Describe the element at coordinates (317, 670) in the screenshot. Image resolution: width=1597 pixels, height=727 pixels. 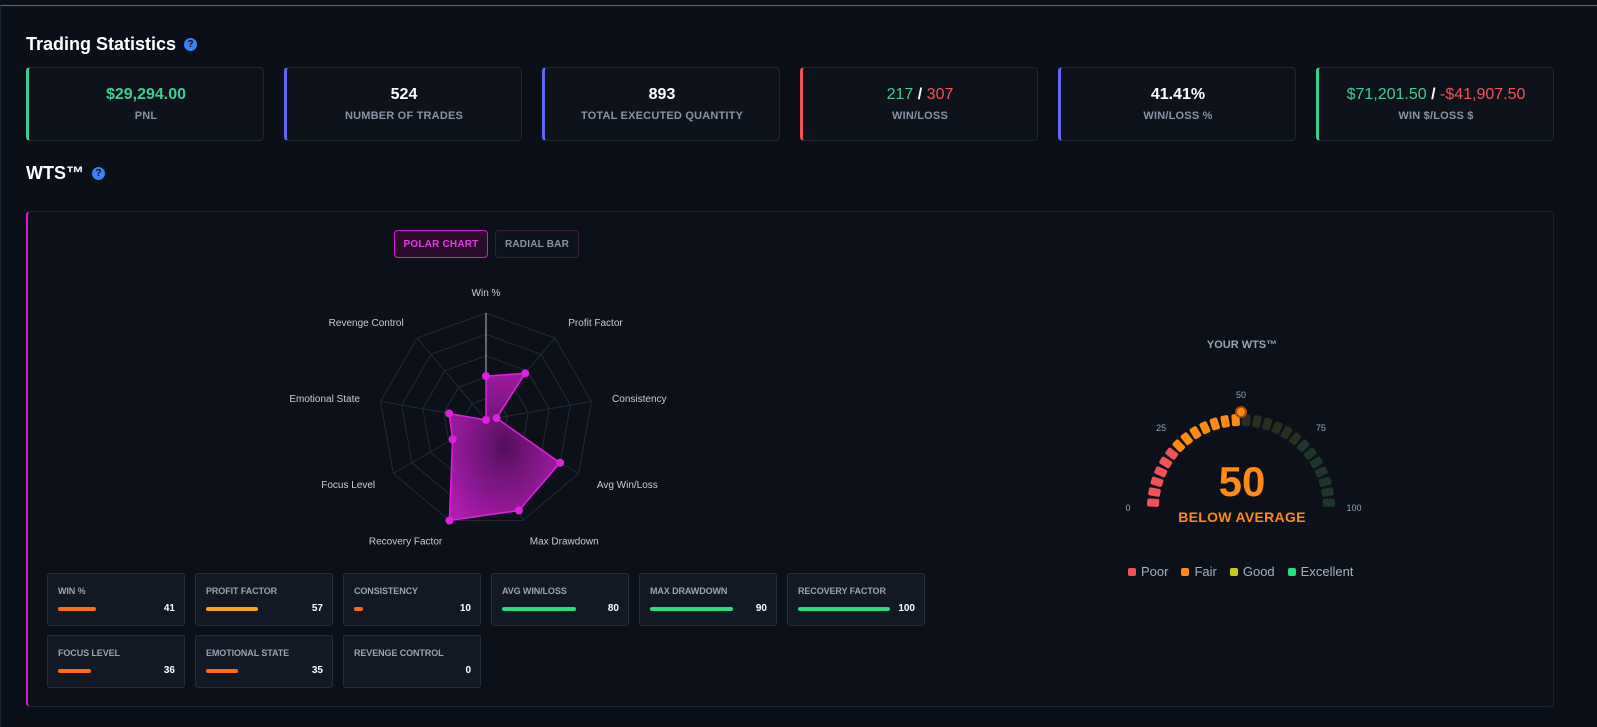
I see `metric-value: 35` at that location.